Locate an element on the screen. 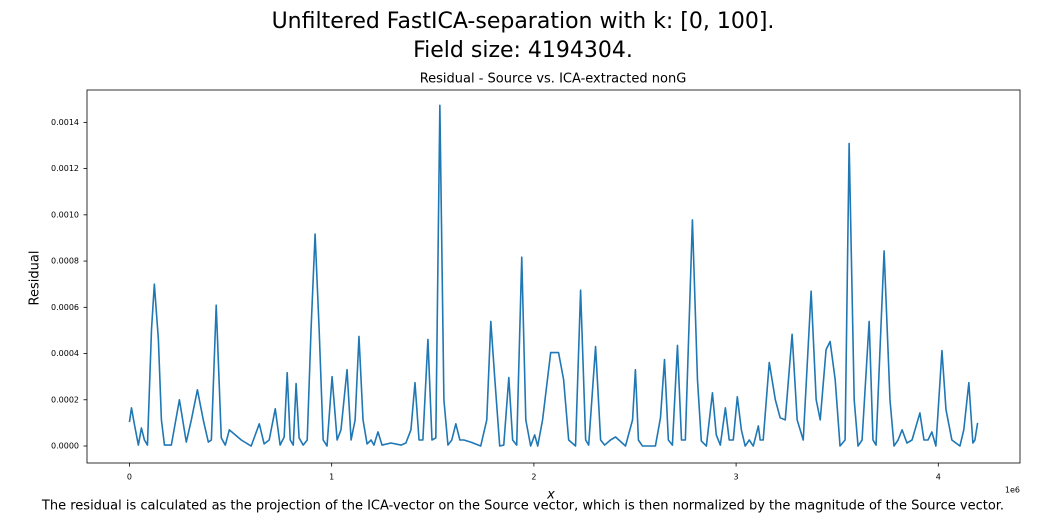 The image size is (1047, 523). y-tick-label: 0.0010 is located at coordinates (65, 214).